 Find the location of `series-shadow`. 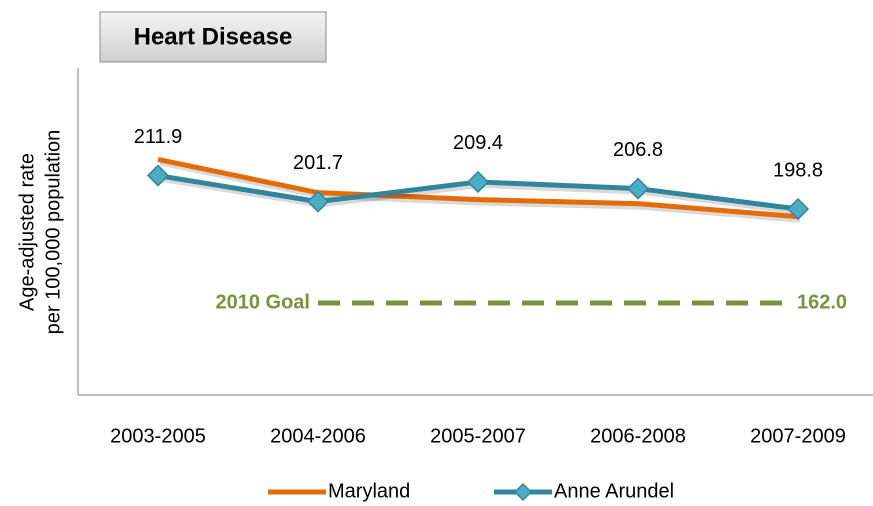

series-shadow is located at coordinates (480, 191).